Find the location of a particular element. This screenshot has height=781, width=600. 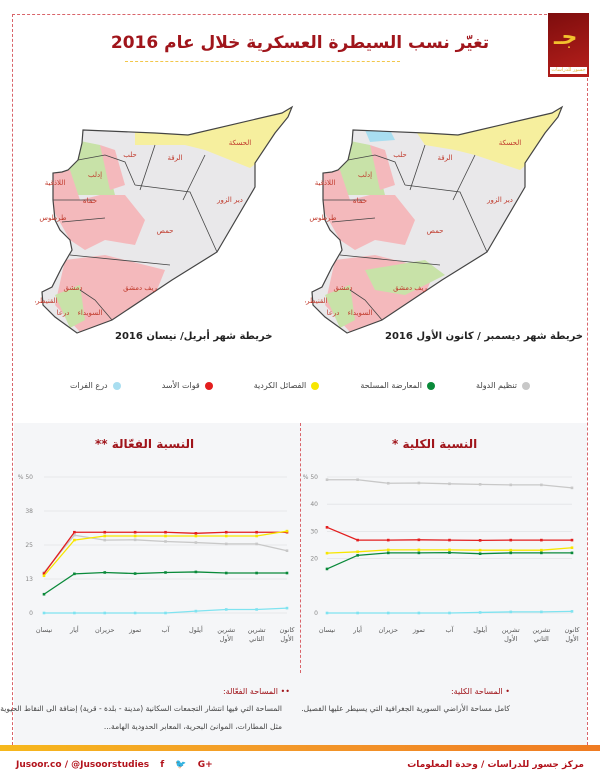

legend-item: تنظيم الدولة is located at coordinates (503, 385).